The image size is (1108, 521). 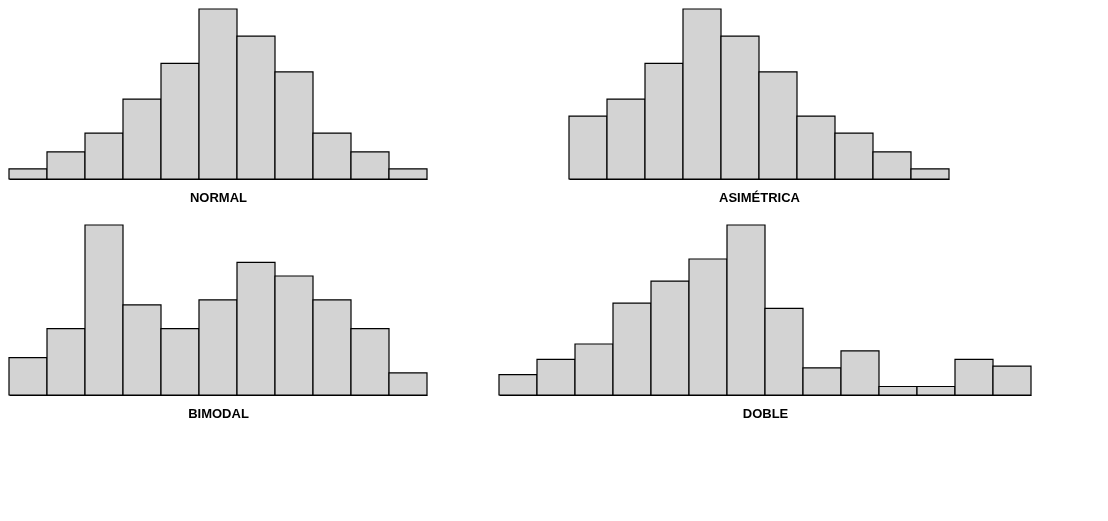 I want to click on x-axis-title: DOBLE, so click(x=765, y=413).